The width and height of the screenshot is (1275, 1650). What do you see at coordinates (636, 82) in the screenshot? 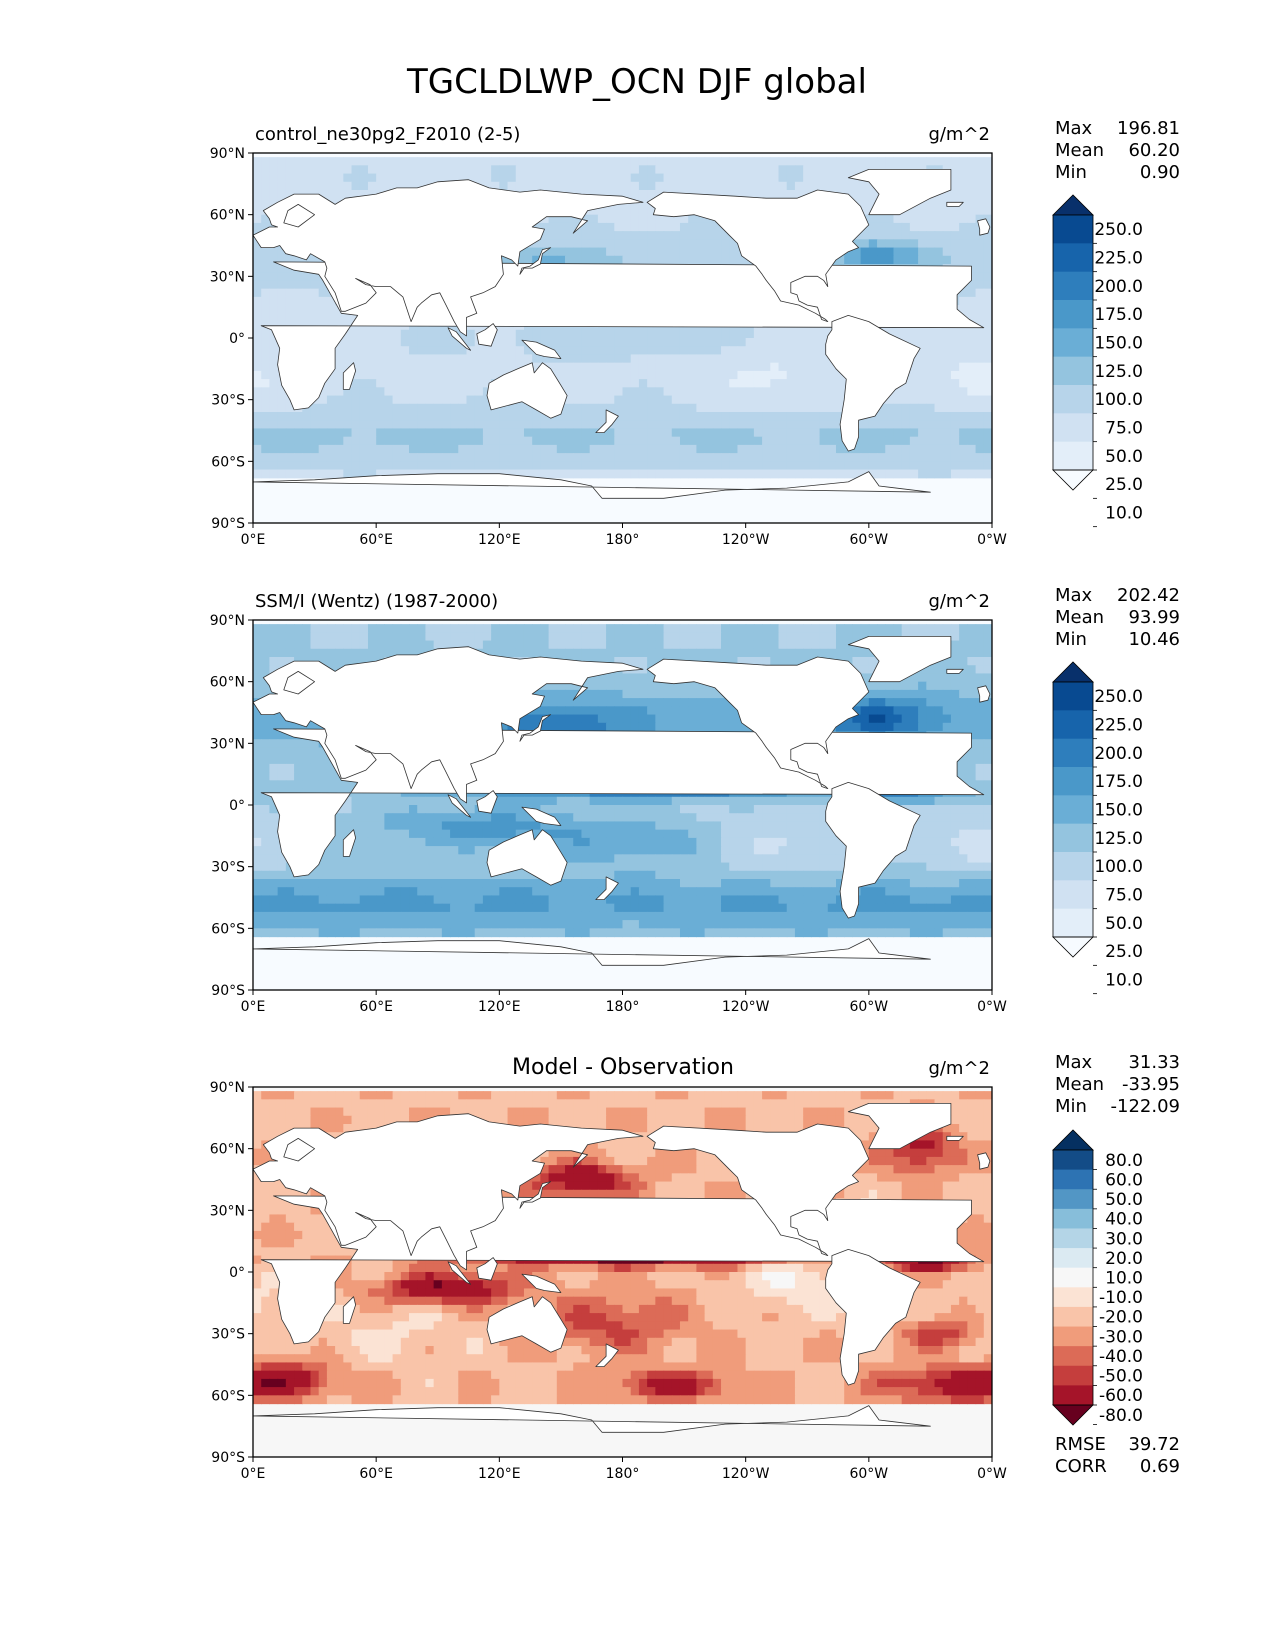
I see `figure-title: TGCLDLWP_OCN DJF global` at bounding box center [636, 82].